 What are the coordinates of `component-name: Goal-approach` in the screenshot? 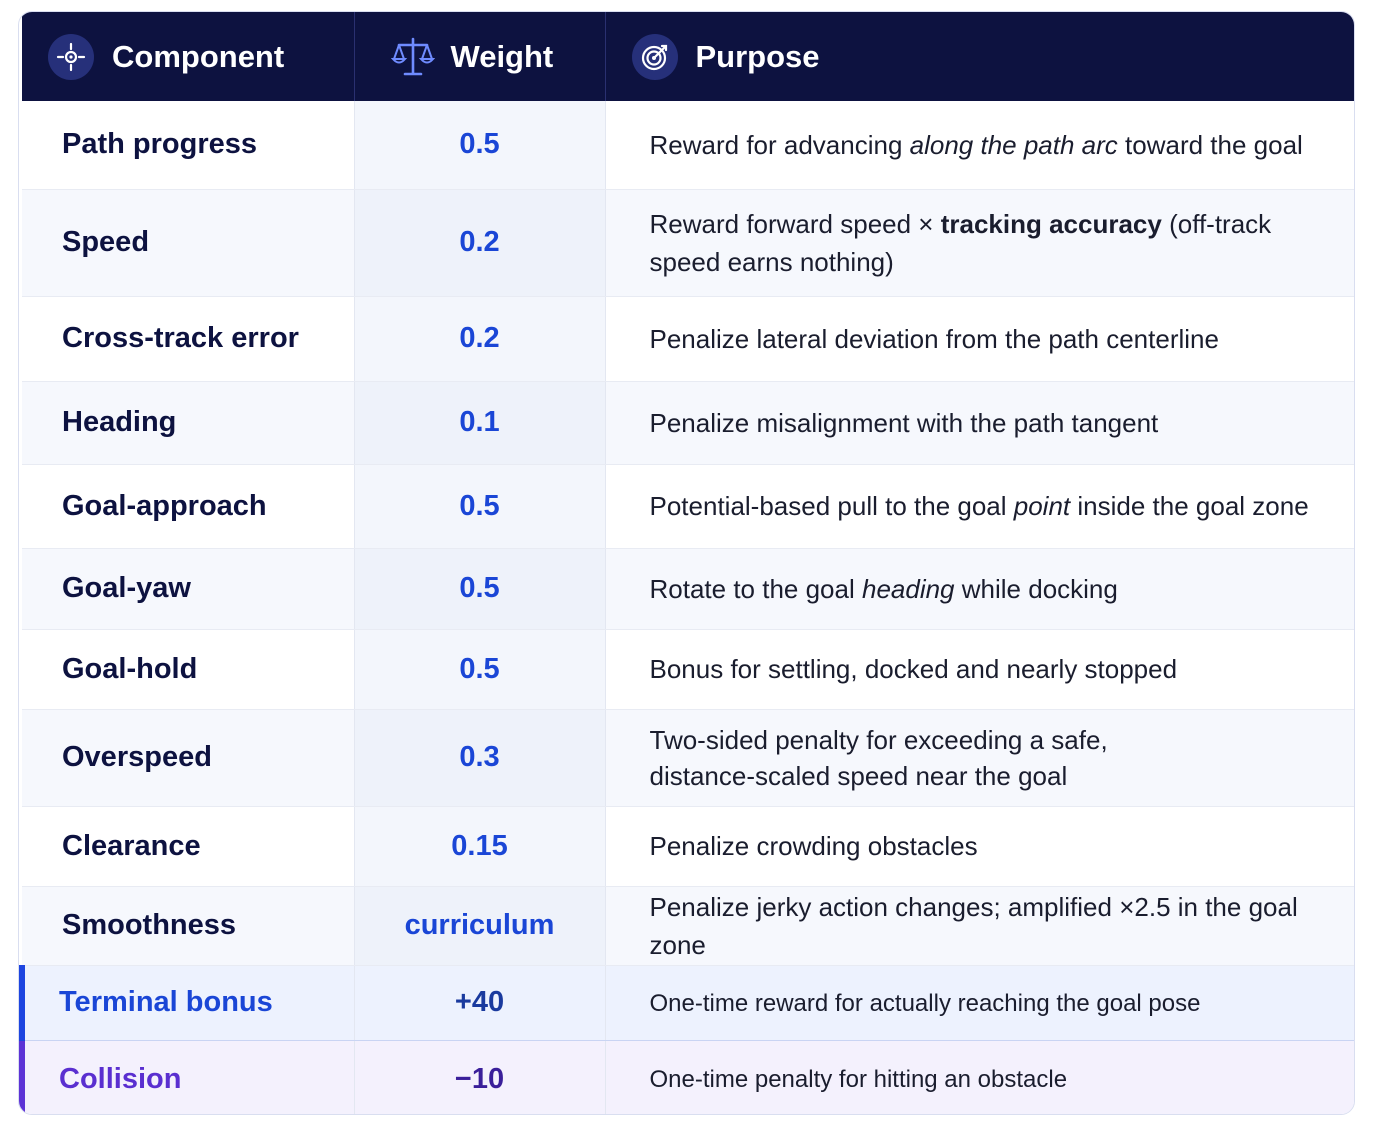 It's located at (188, 506).